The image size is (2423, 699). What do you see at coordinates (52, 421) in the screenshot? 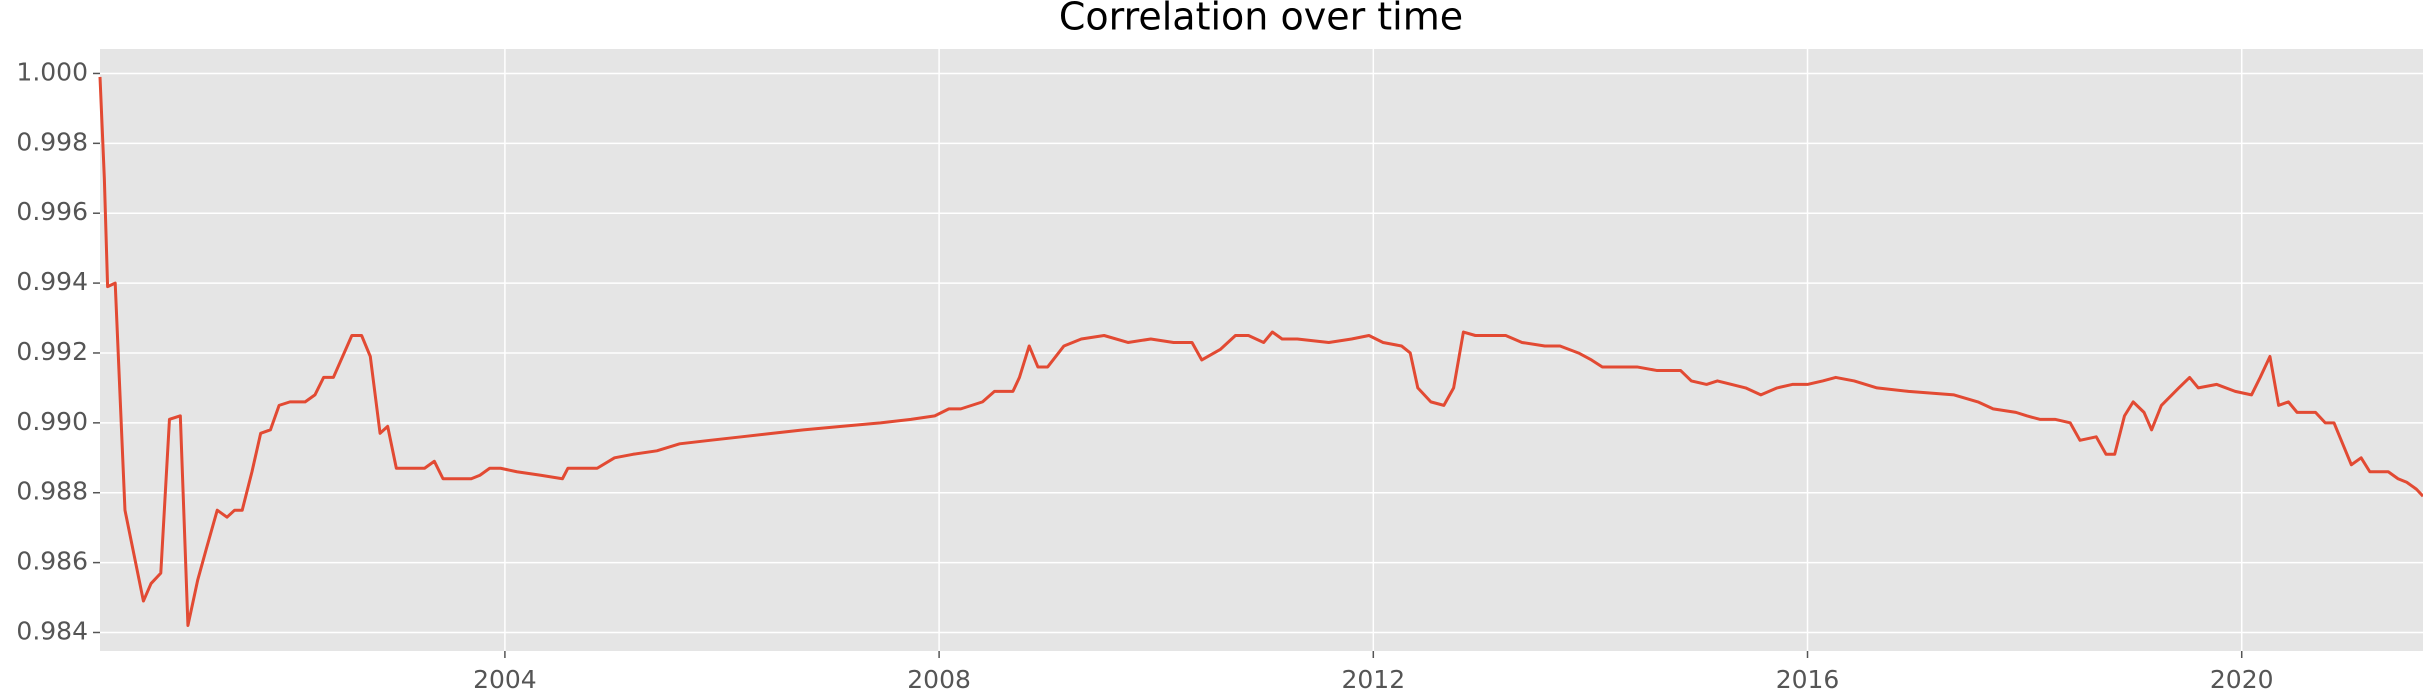
I see `y-tick-label: 0.990` at bounding box center [52, 421].